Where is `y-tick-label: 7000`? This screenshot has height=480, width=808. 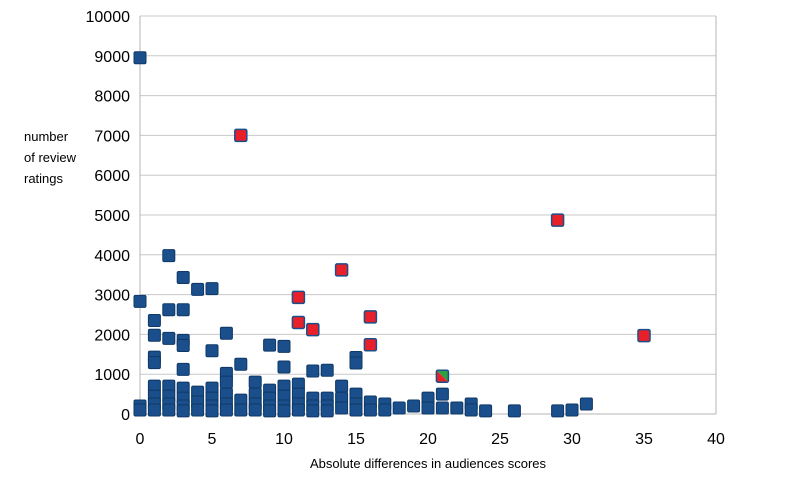 y-tick-label: 7000 is located at coordinates (112, 136).